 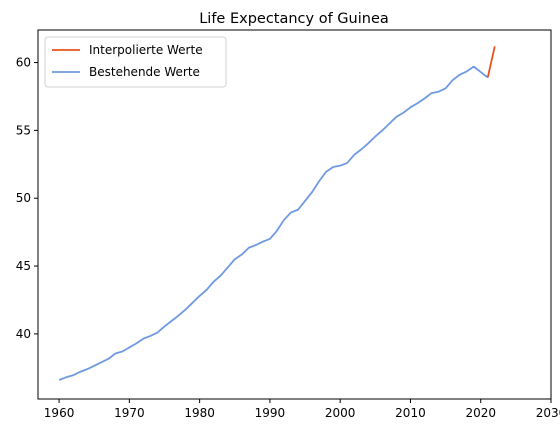 I want to click on chart-title: Life Expectancy of Guinea, so click(x=294, y=19).